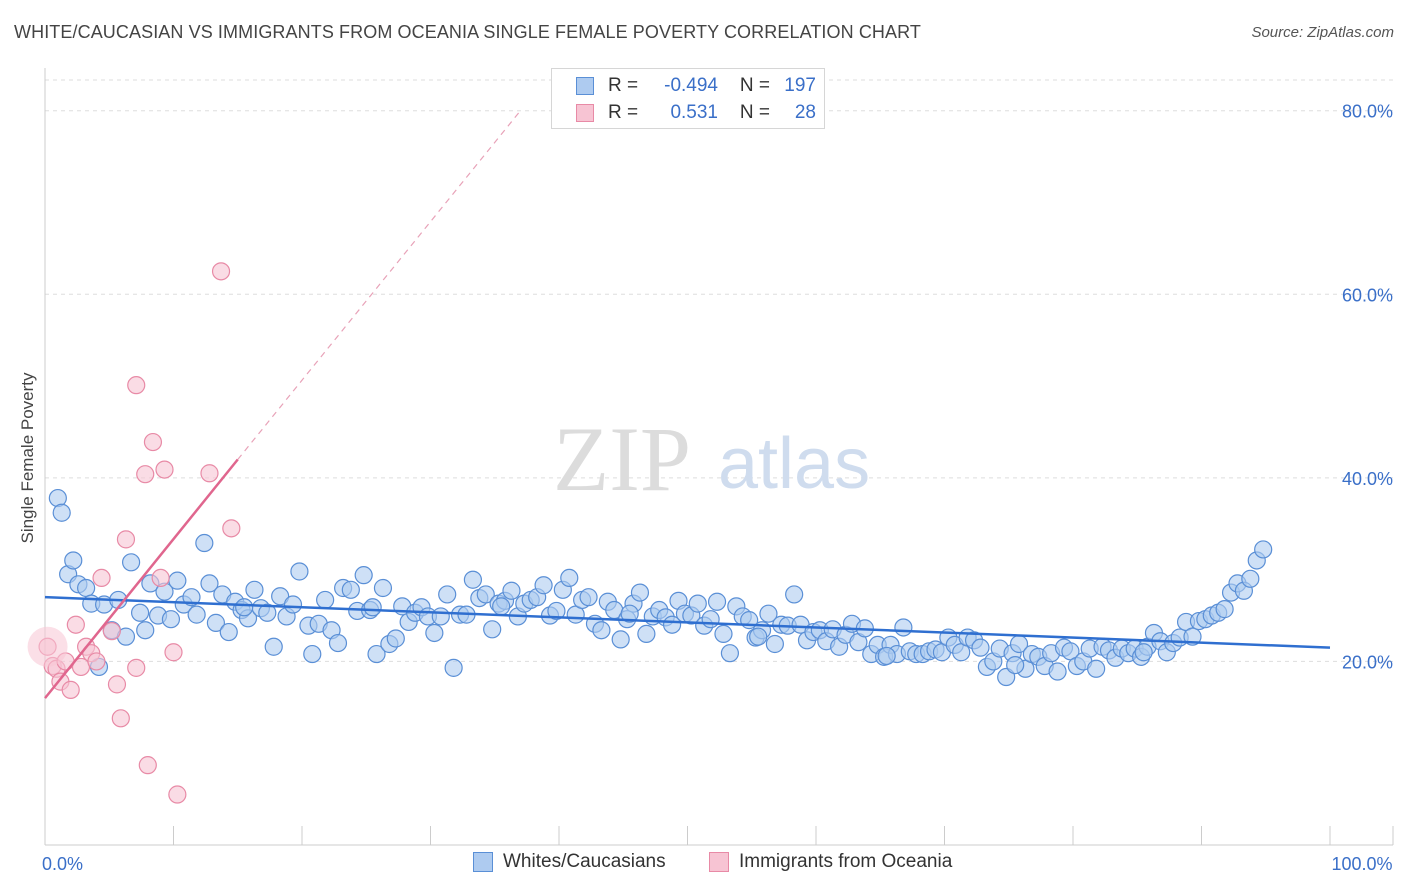 Image resolution: width=1406 pixels, height=892 pixels. Describe the element at coordinates (805, 112) in the screenshot. I see `n-value: 28` at that location.